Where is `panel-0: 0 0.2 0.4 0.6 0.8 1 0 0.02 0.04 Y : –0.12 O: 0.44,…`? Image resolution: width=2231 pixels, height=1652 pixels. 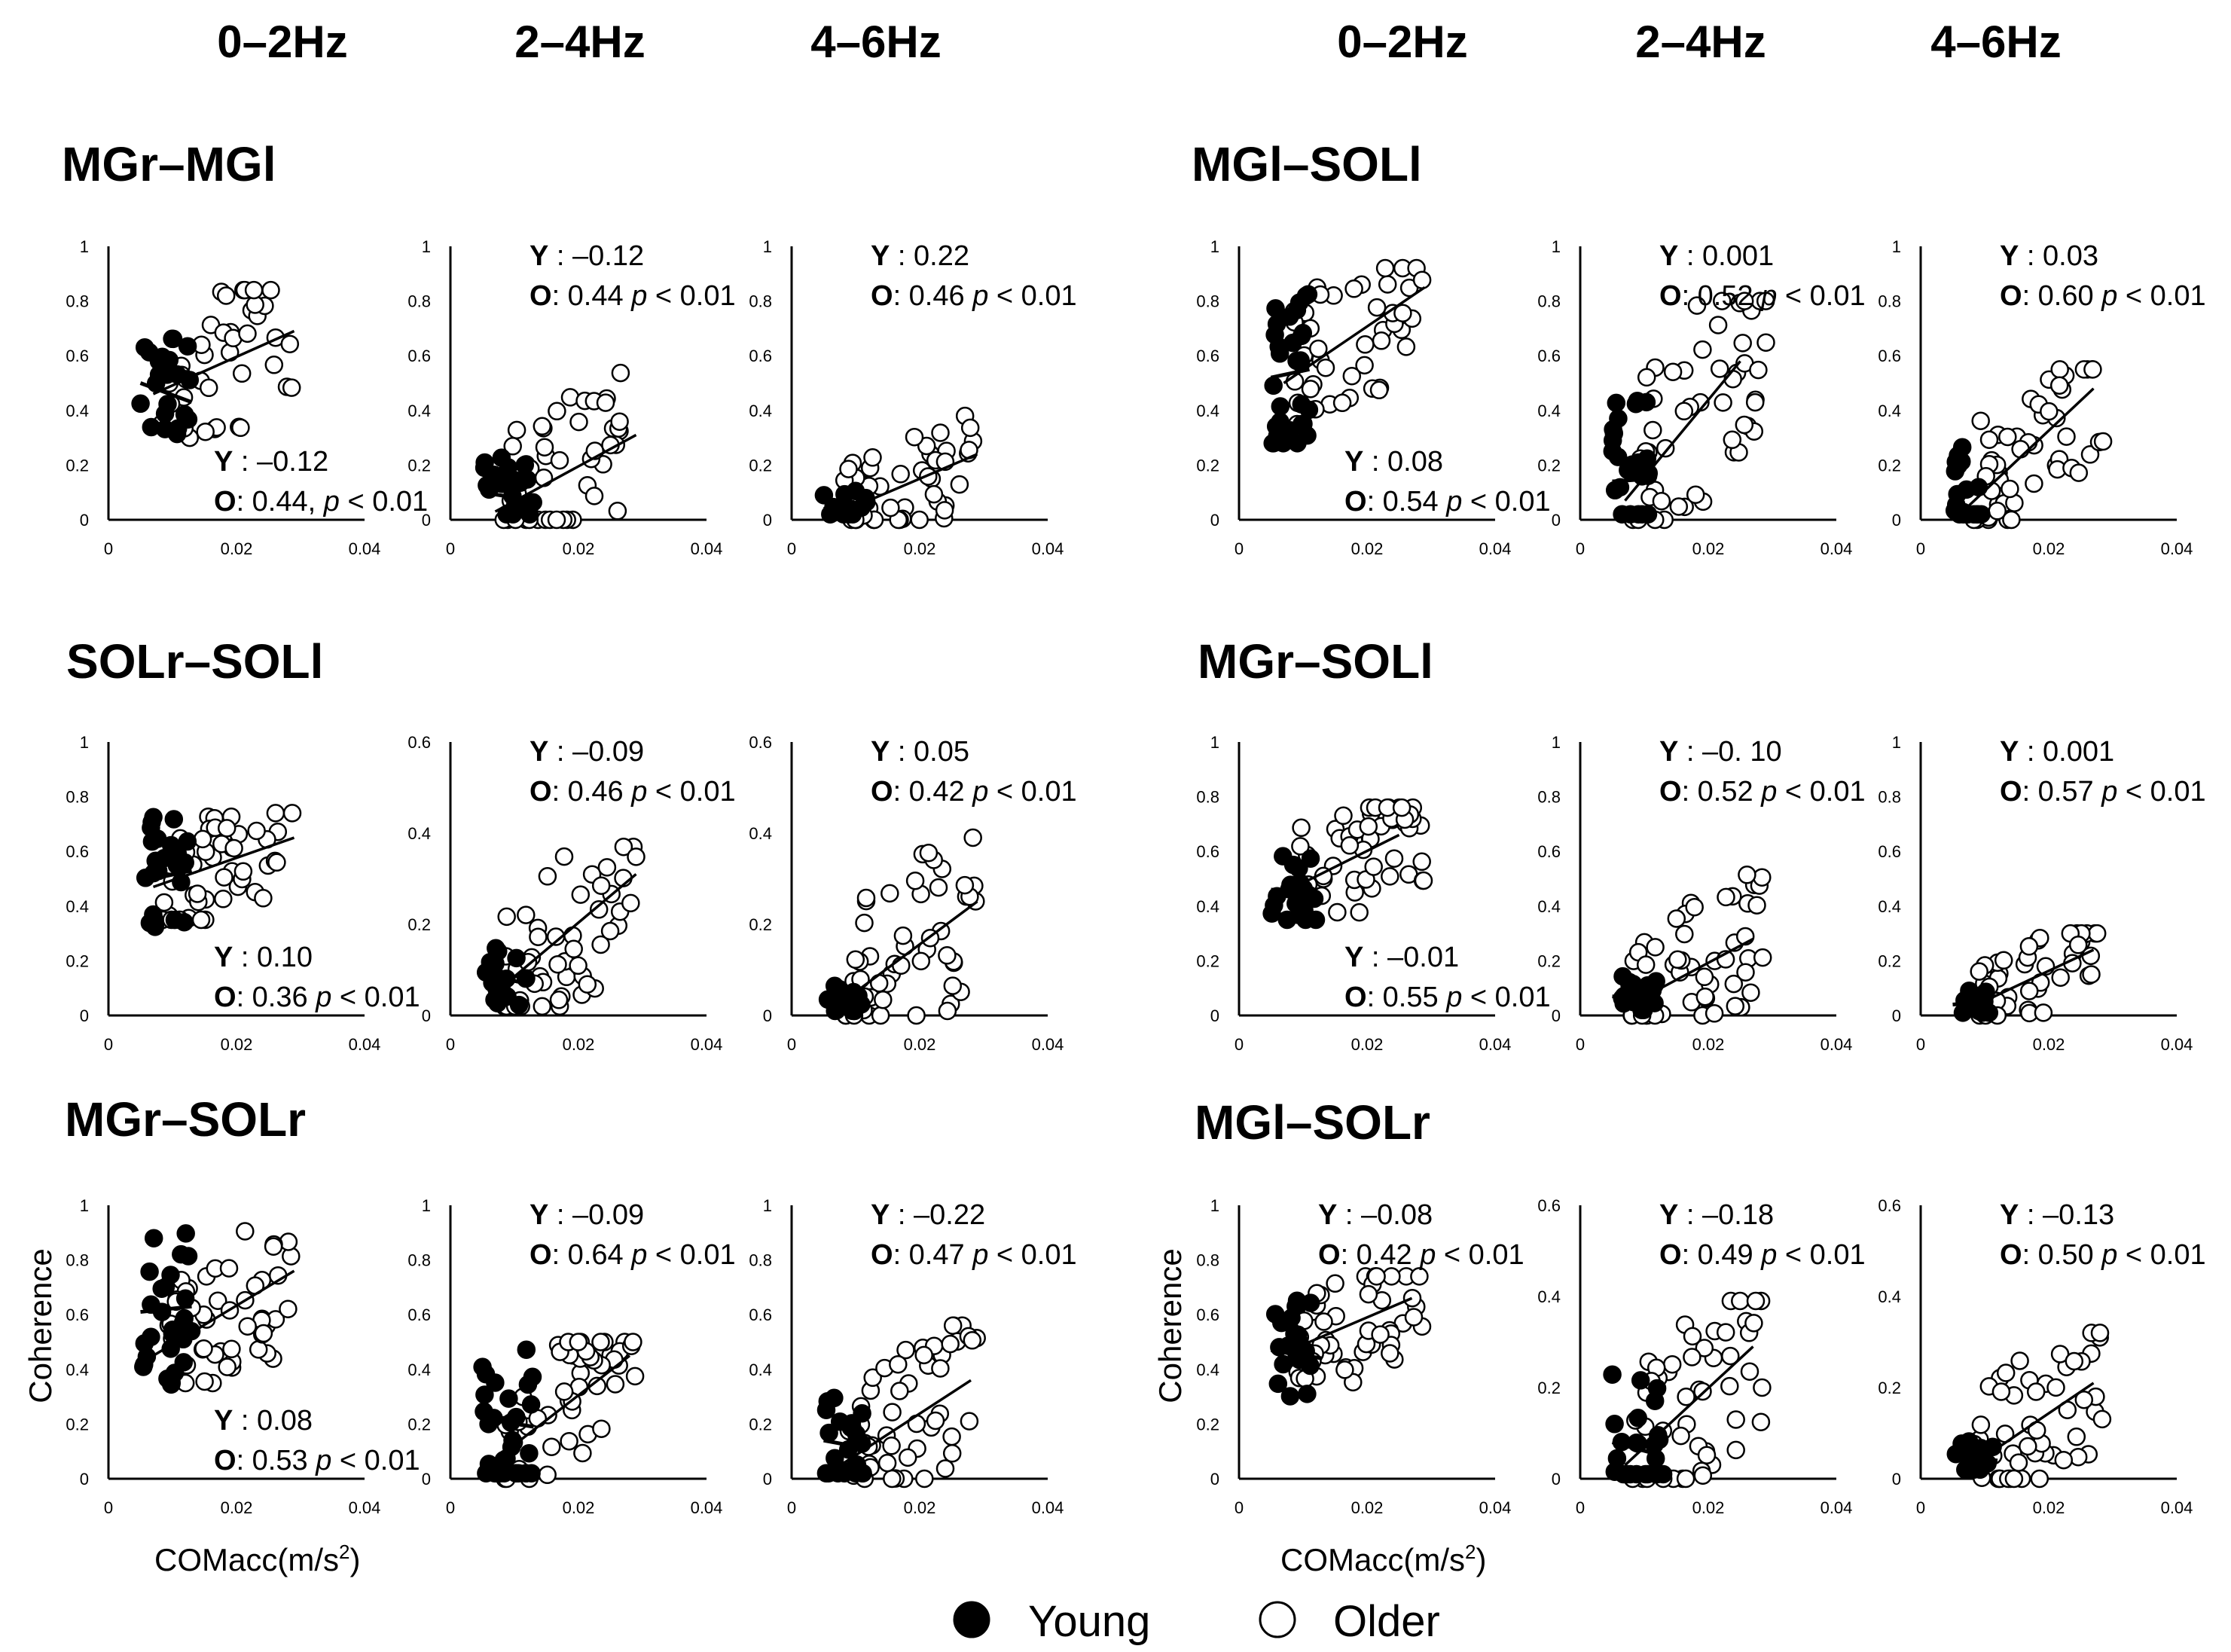 panel-0: 0 0.2 0.4 0.6 0.8 1 0 0.02 0.04 Y : –0.12 O: 0.44,… is located at coordinates (247, 397).